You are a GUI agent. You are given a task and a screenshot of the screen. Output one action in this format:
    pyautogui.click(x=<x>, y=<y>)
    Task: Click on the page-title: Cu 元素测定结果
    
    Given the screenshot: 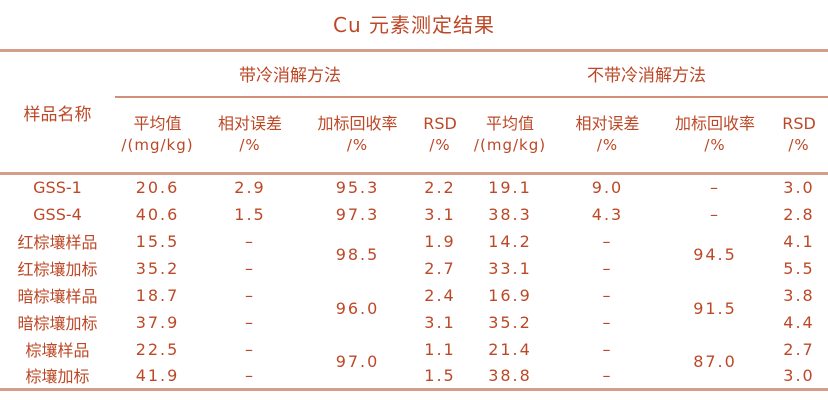 What is the action you would take?
    pyautogui.click(x=414, y=25)
    